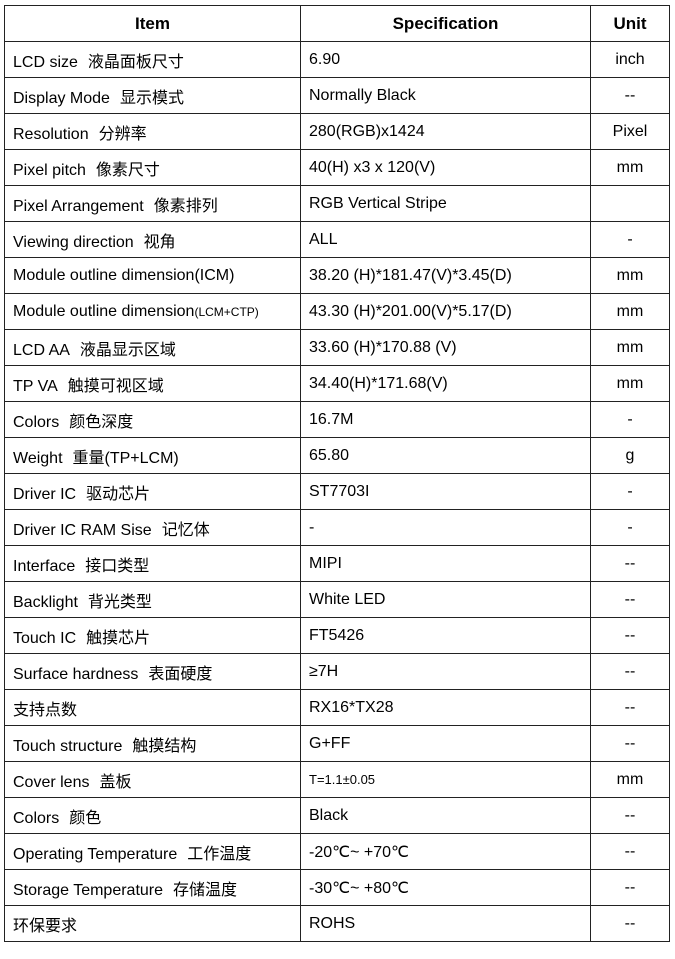  Describe the element at coordinates (445, 887) in the screenshot. I see `spec-cell: -30℃~ +80℃` at that location.